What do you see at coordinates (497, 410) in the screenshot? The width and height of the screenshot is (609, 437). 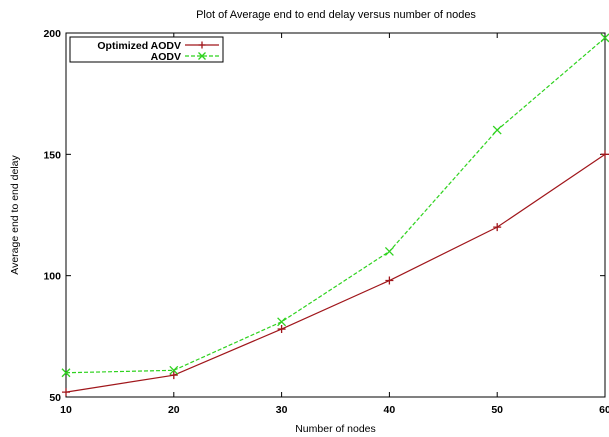 I see `x-tick-label: 50` at bounding box center [497, 410].